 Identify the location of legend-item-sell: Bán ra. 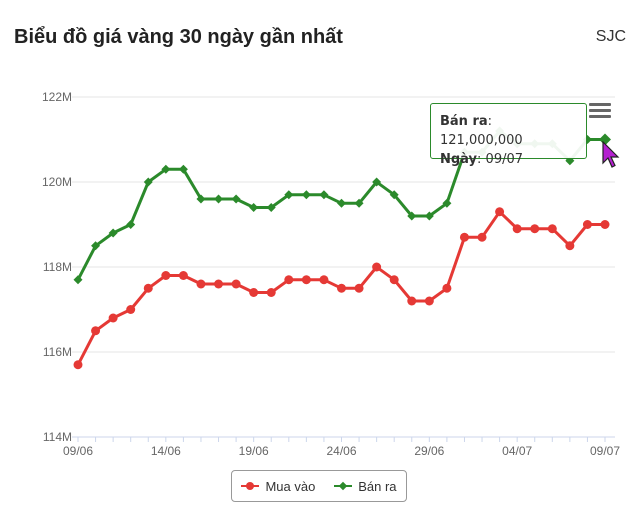
(365, 486).